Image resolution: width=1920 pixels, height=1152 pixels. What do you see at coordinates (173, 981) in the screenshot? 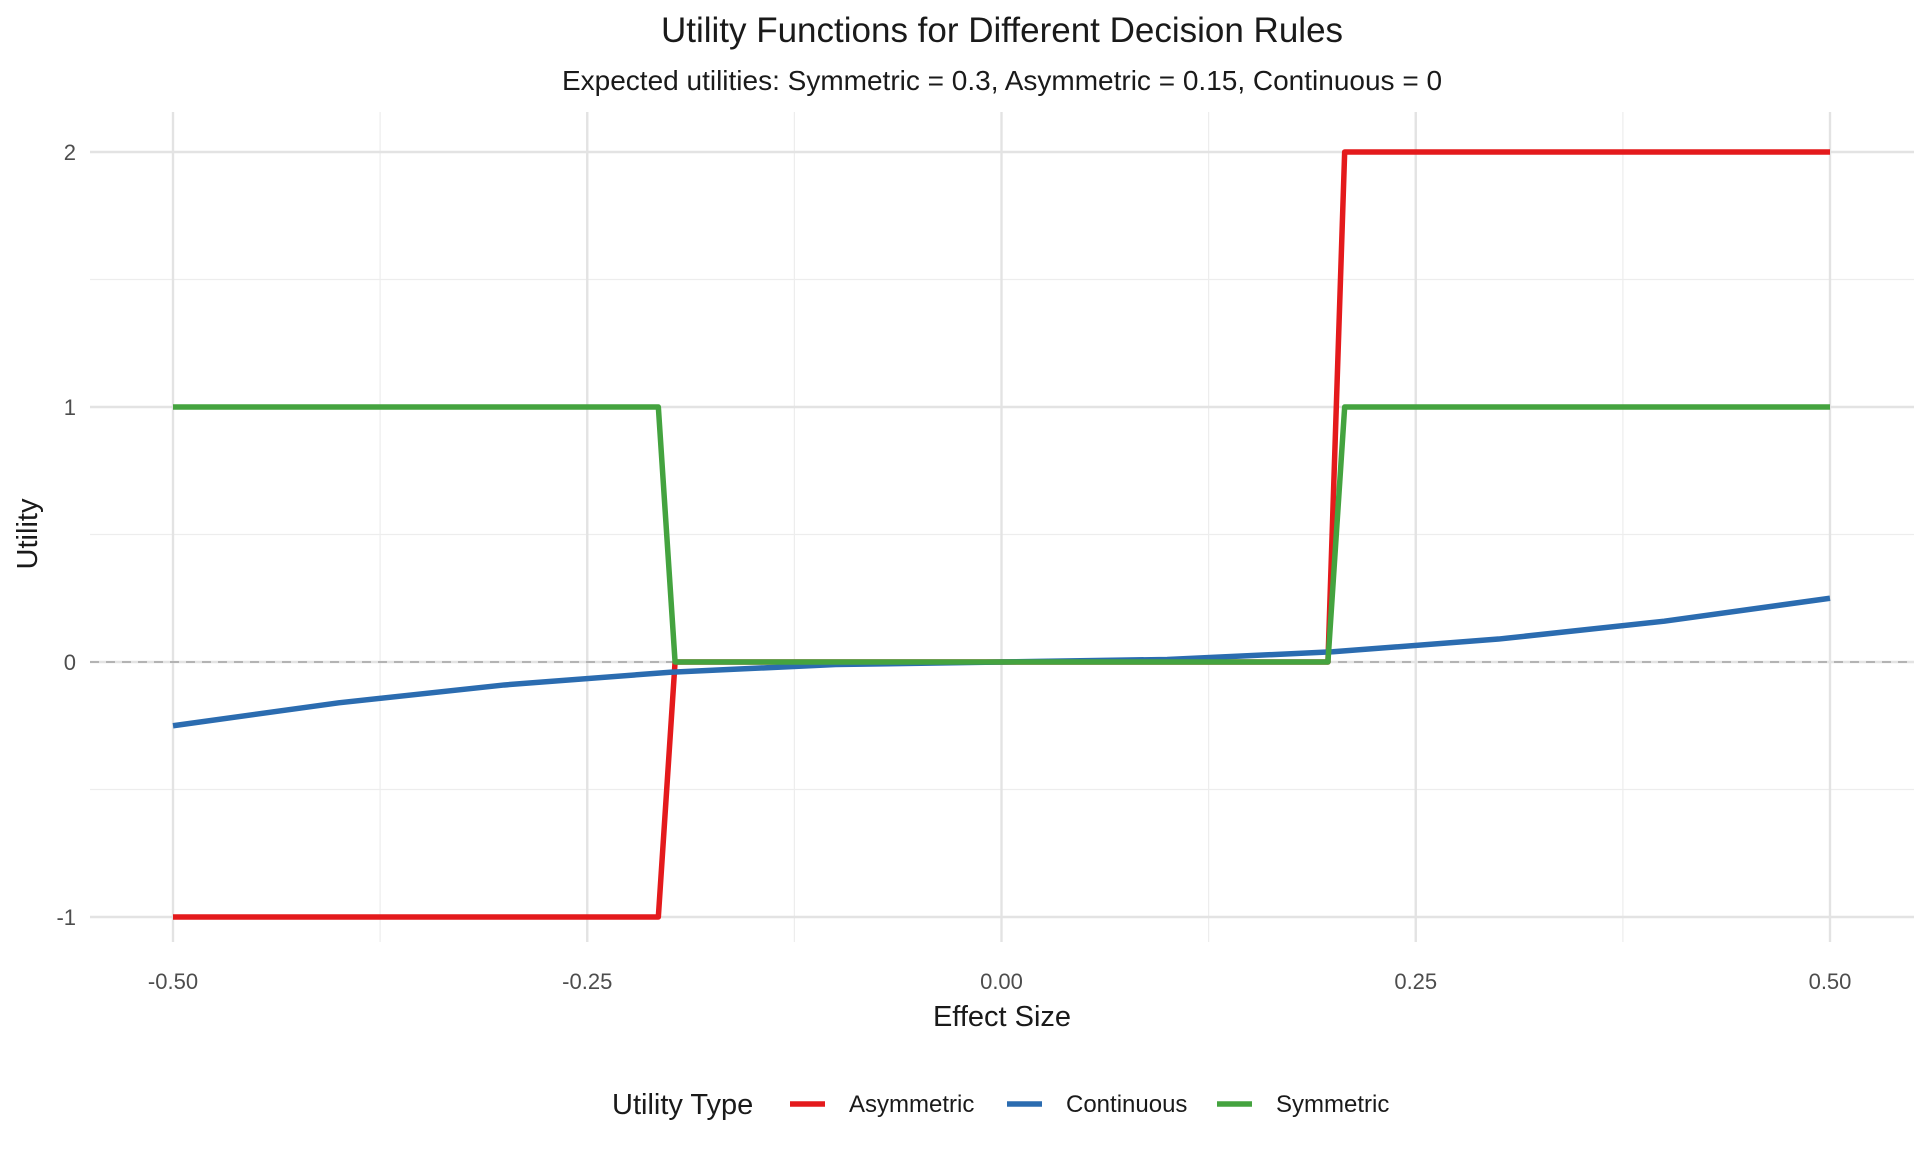
I see `x-tick-label: -0.50` at bounding box center [173, 981].